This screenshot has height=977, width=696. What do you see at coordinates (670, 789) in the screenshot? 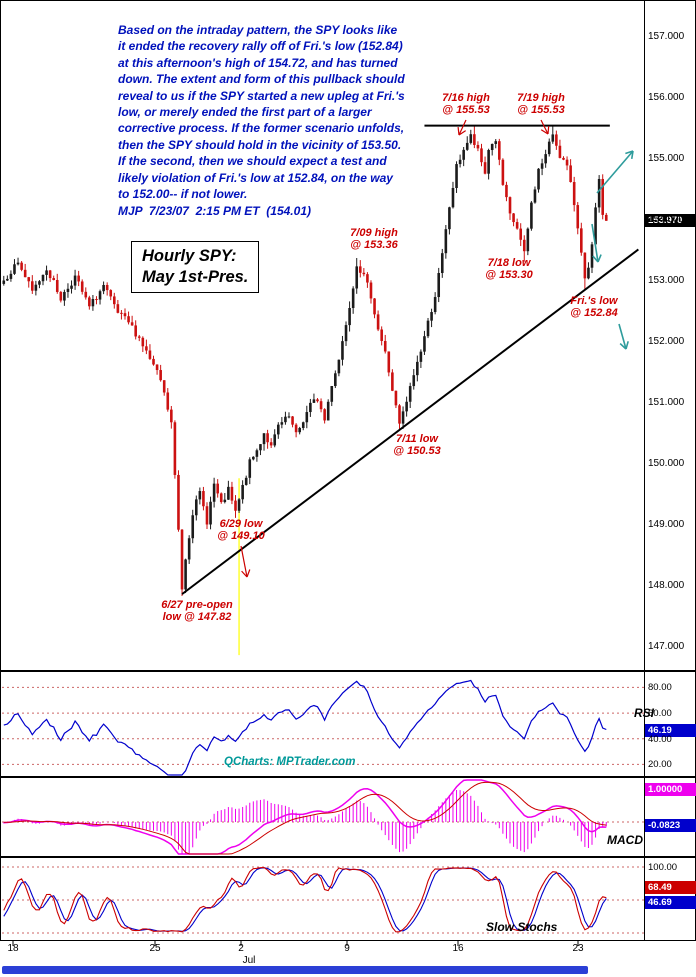
I see `macd-upper-badge: 1.00000` at bounding box center [670, 789].